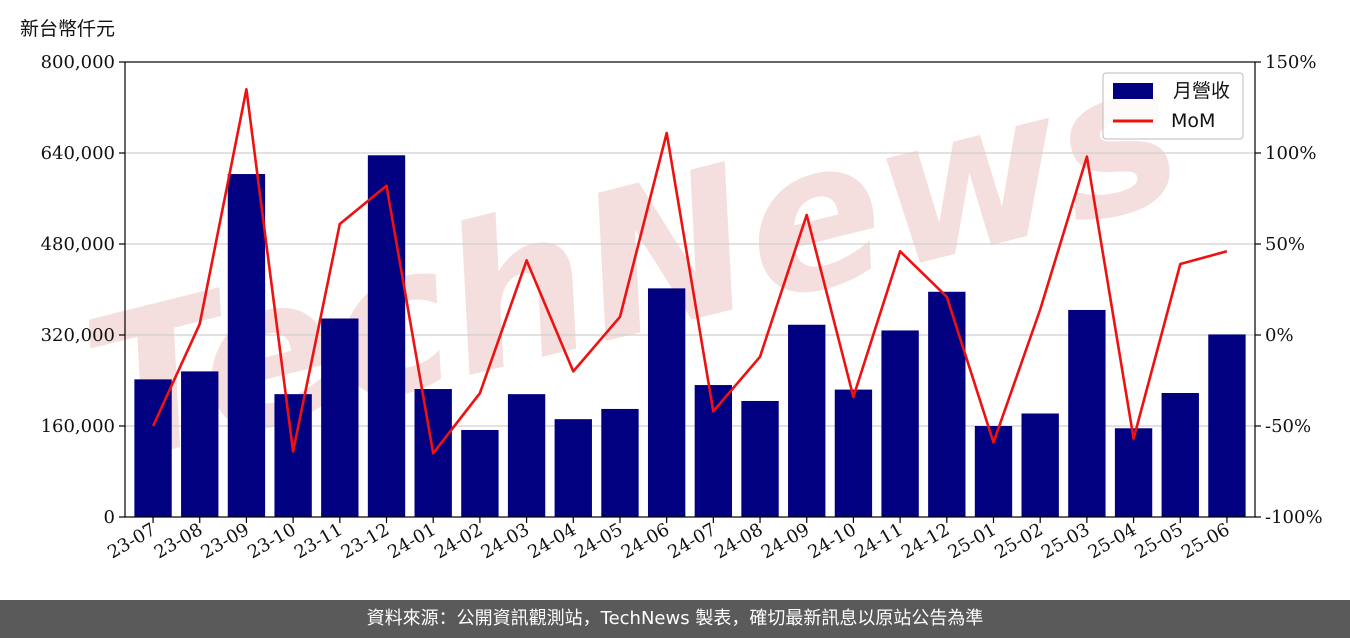 The image size is (1350, 638). Describe the element at coordinates (178, 541) in the screenshot. I see `x-tick-label: 23-08` at that location.